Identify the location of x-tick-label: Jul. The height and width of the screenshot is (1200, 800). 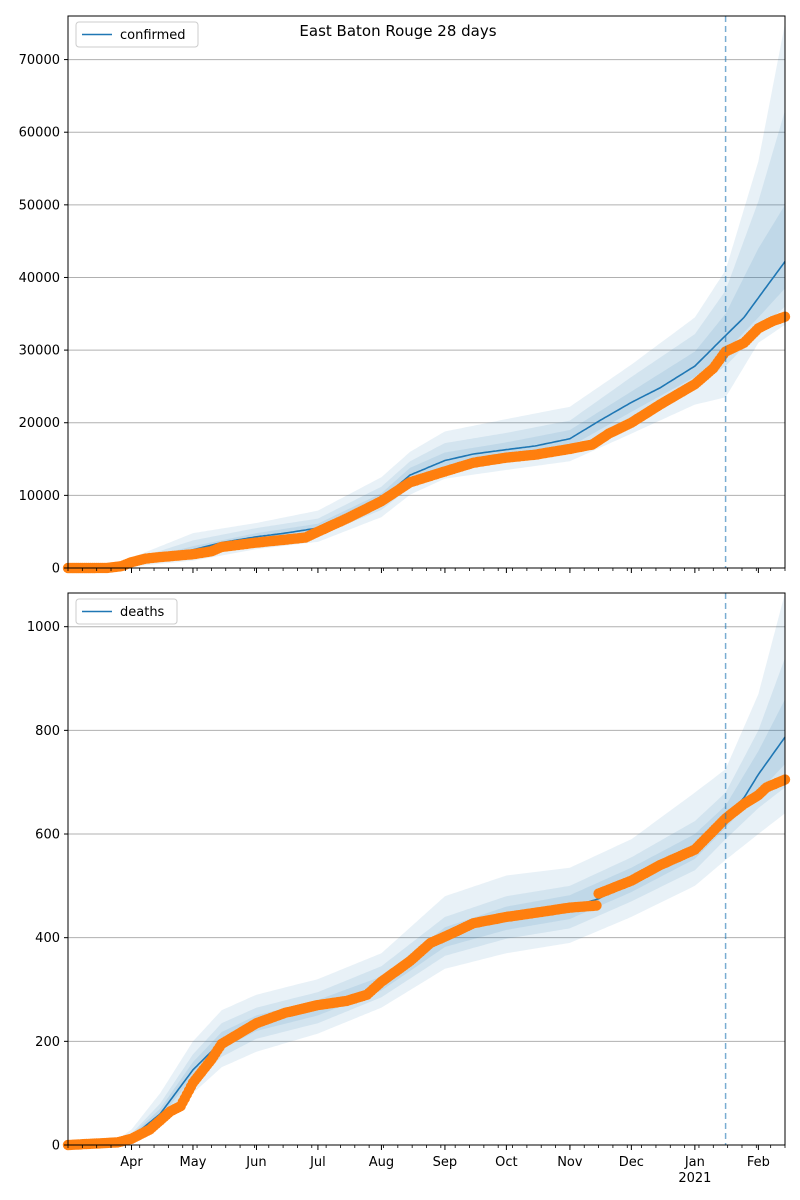
(317, 1162).